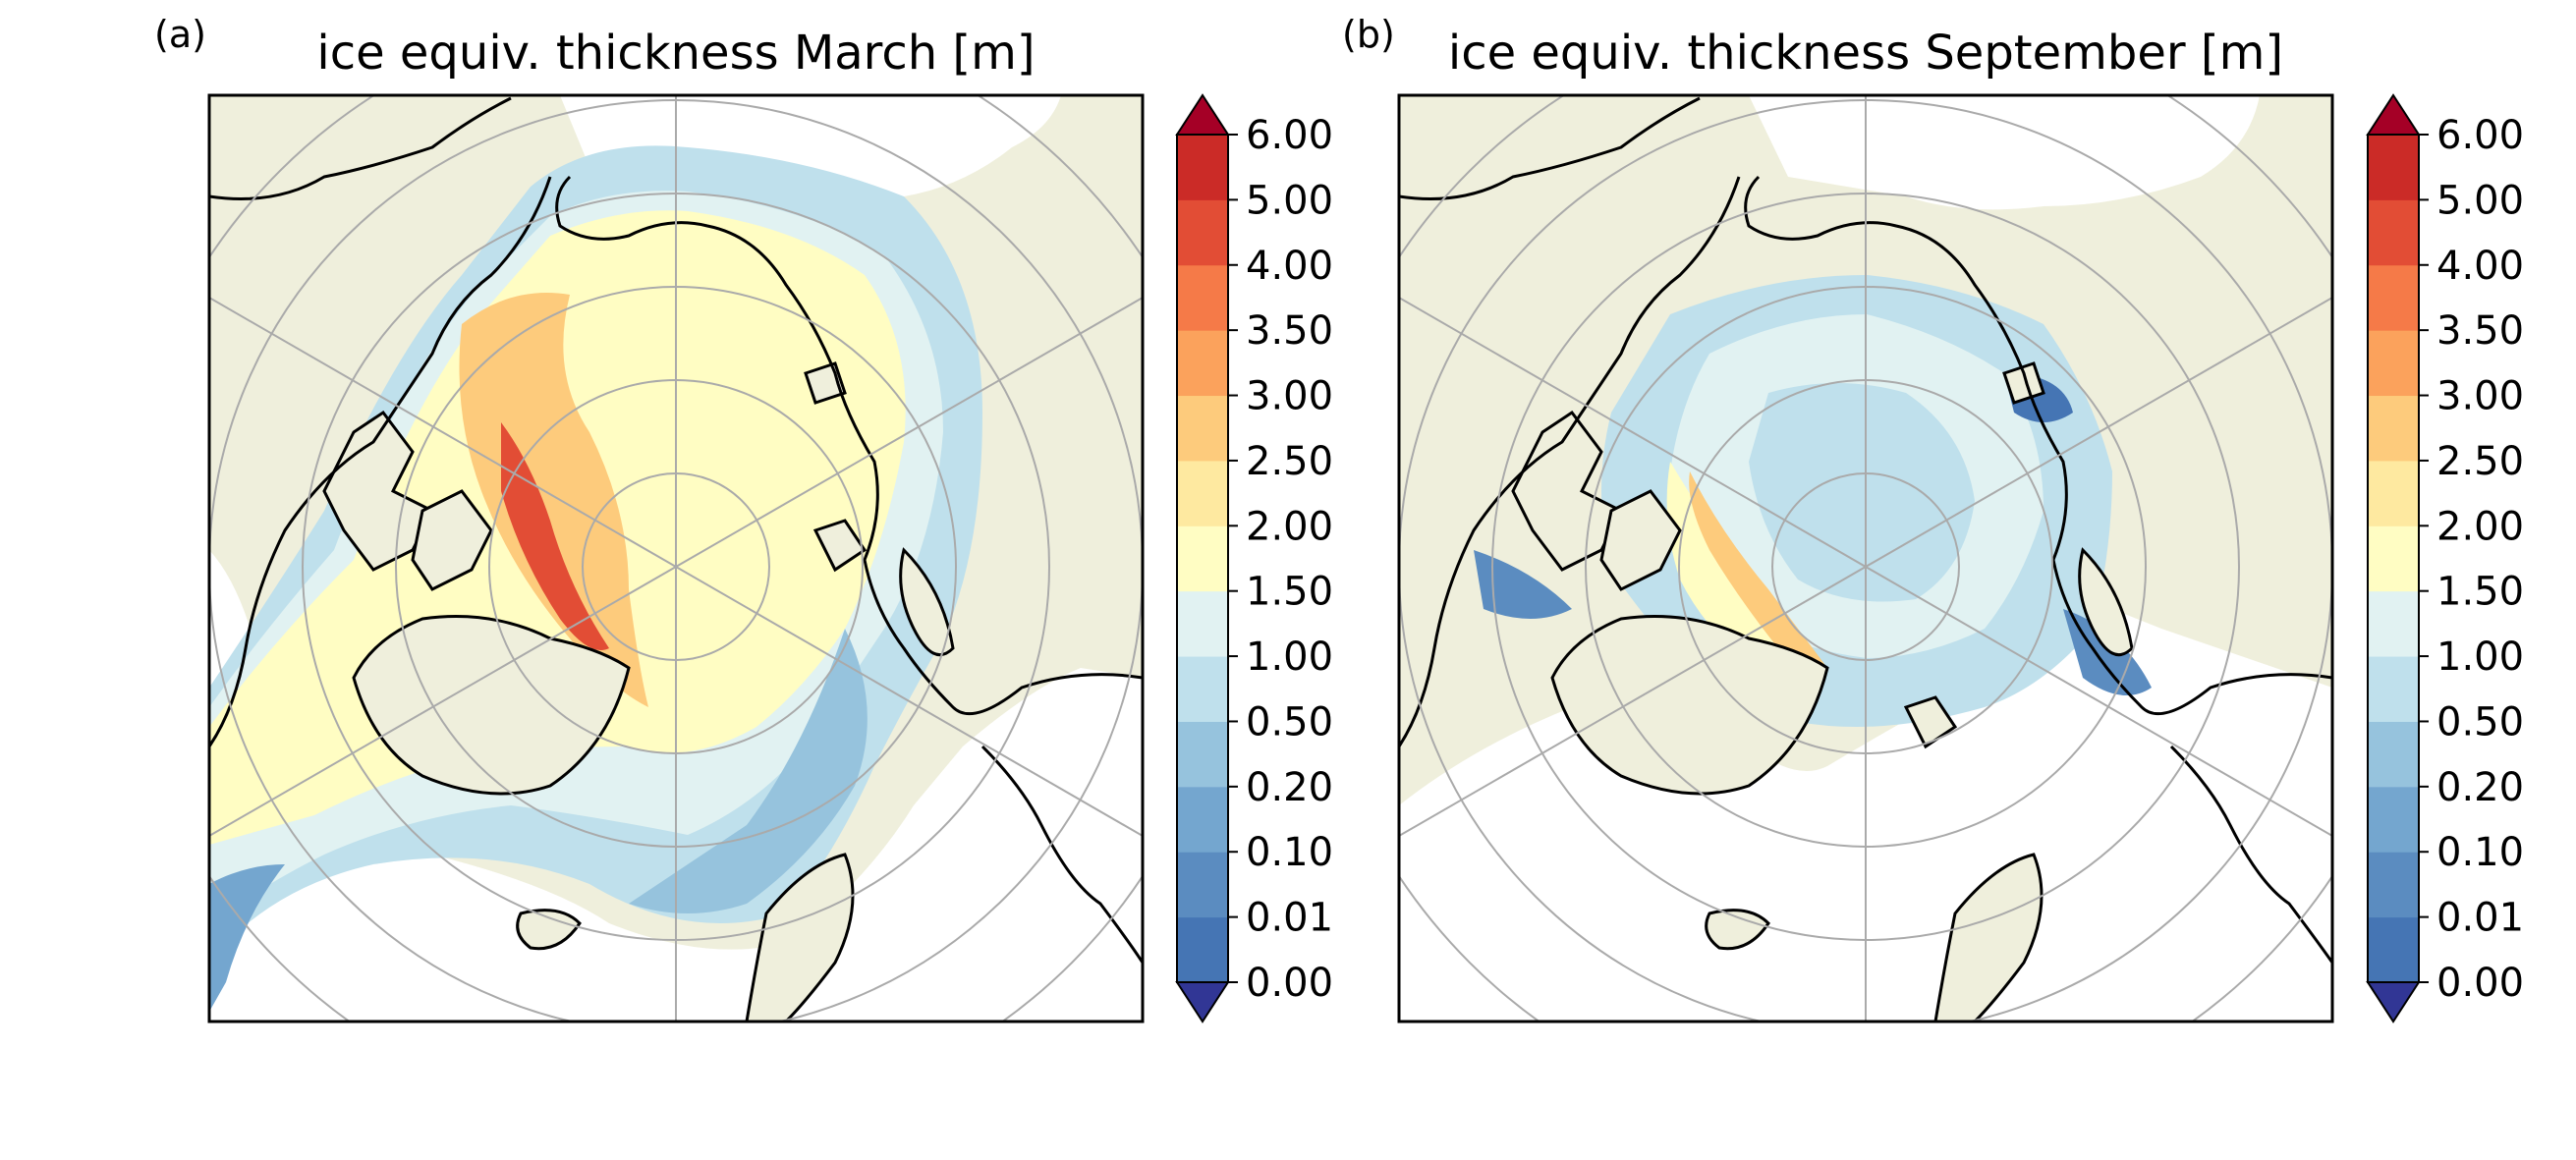  What do you see at coordinates (1289, 918) in the screenshot?
I see `colorbar-tick-label-a: 0.01` at bounding box center [1289, 918].